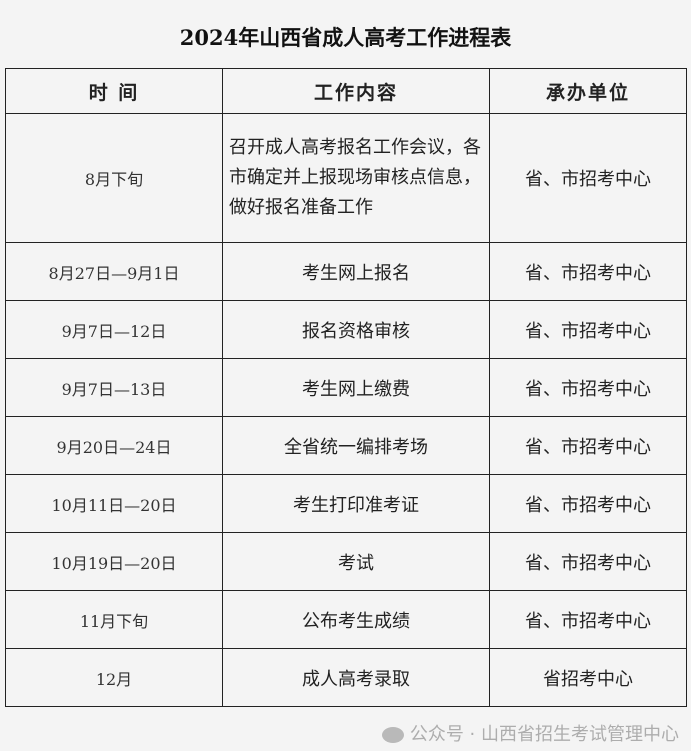 The image size is (691, 751). What do you see at coordinates (356, 91) in the screenshot?
I see `header-content: 工作内容` at bounding box center [356, 91].